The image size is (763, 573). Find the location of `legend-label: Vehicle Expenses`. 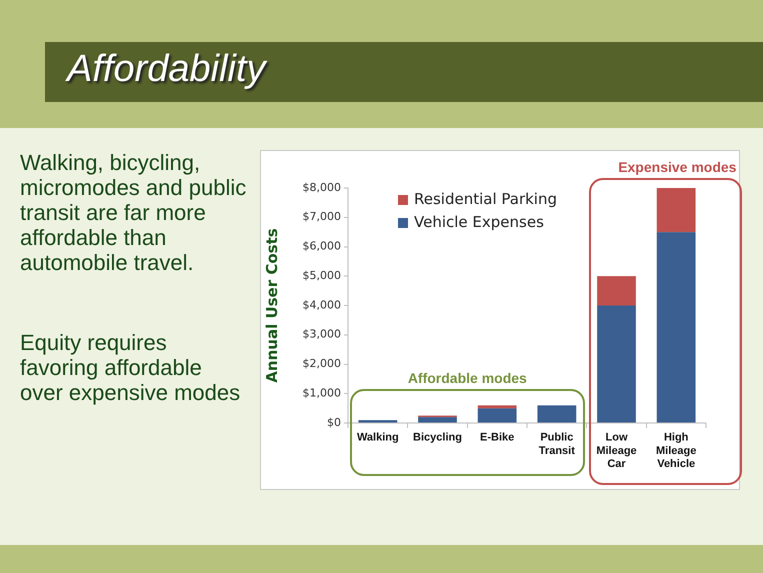

legend-label: Vehicle Expenses is located at coordinates (479, 221).